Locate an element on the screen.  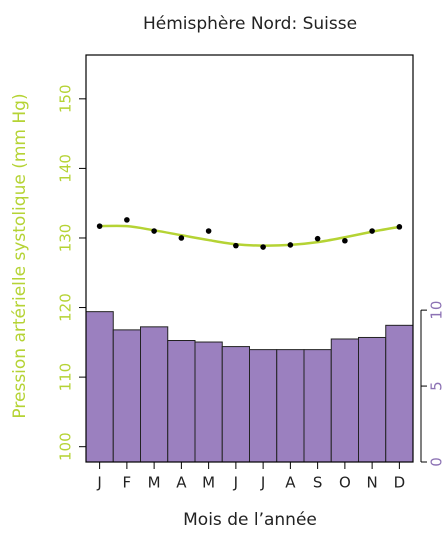
x-tick-label: S is located at coordinates (318, 483).